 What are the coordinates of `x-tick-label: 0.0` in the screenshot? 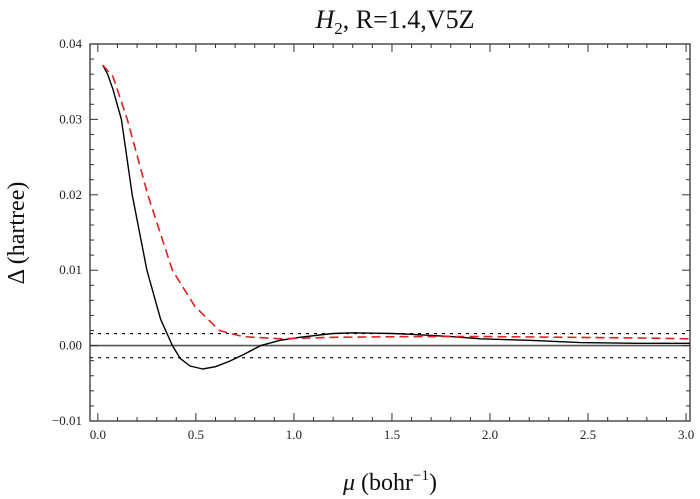 It's located at (98, 434).